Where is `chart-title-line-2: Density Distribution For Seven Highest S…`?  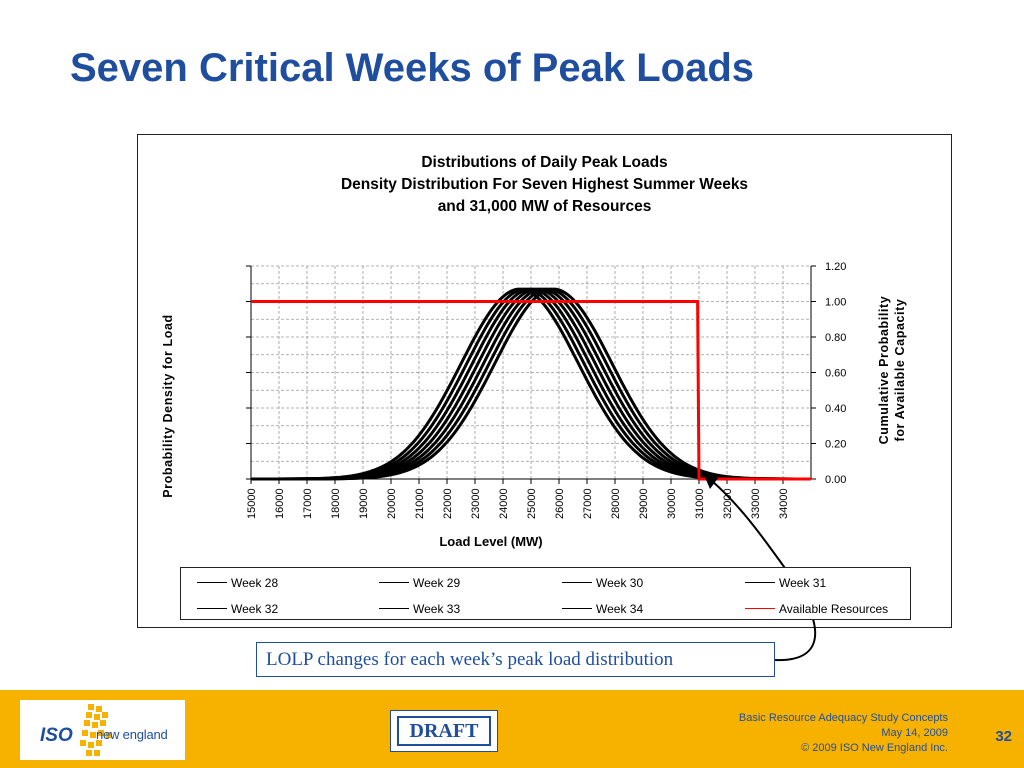 chart-title-line-2: Density Distribution For Seven Highest S… is located at coordinates (544, 184).